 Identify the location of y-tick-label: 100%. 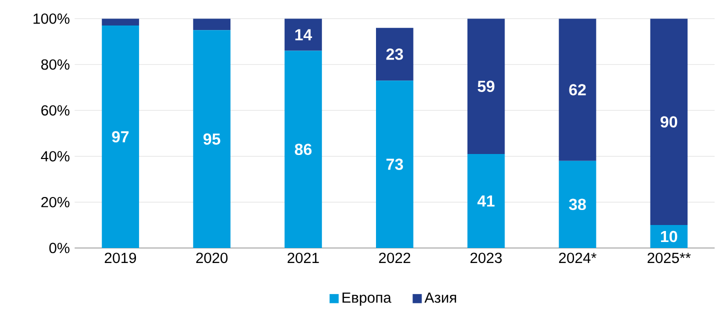
(52, 18).